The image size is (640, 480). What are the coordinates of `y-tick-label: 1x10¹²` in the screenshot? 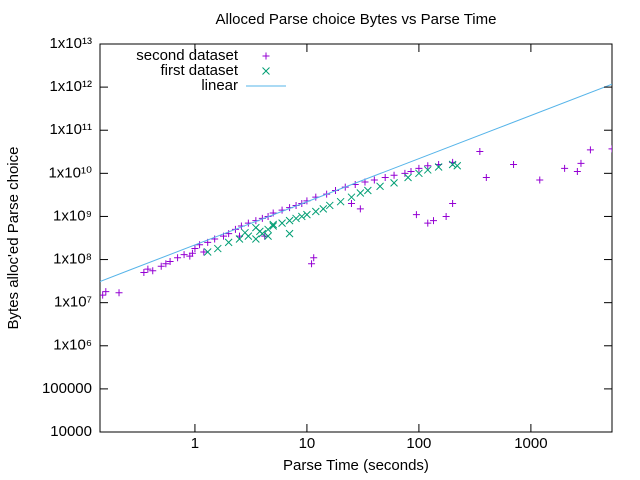 It's located at (70, 86).